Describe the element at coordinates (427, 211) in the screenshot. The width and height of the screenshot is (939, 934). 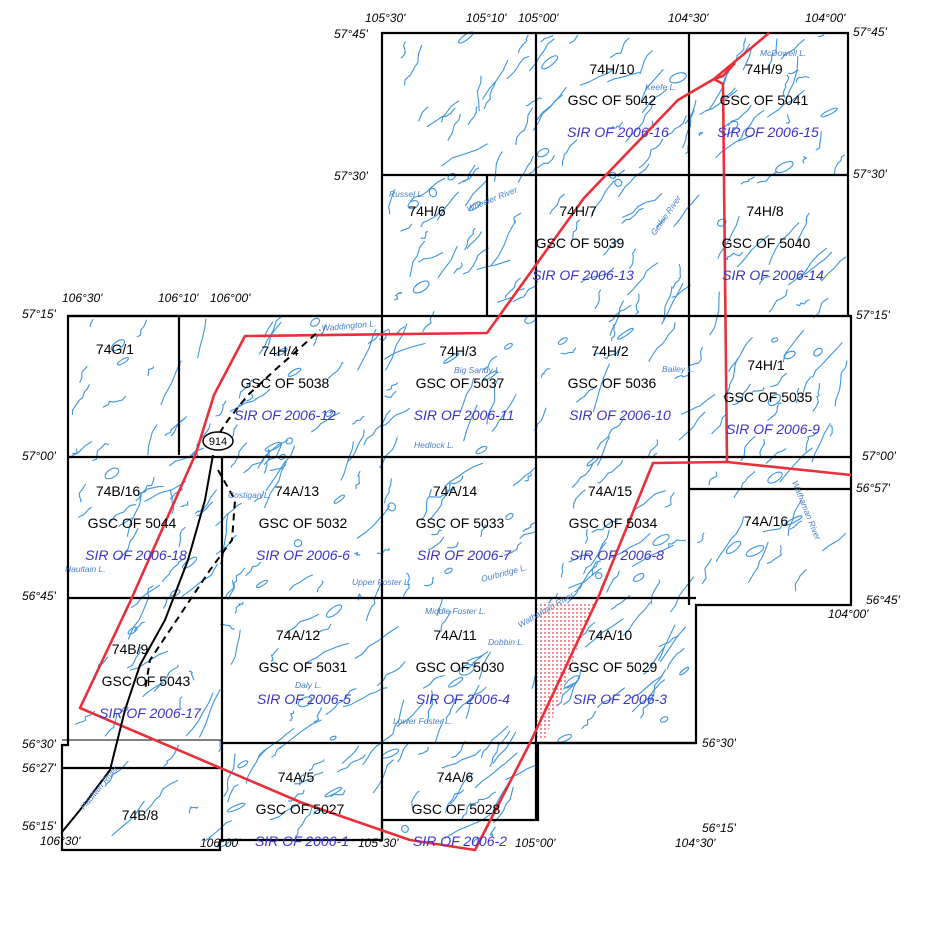
I see `sheet-number: 74H/6` at that location.